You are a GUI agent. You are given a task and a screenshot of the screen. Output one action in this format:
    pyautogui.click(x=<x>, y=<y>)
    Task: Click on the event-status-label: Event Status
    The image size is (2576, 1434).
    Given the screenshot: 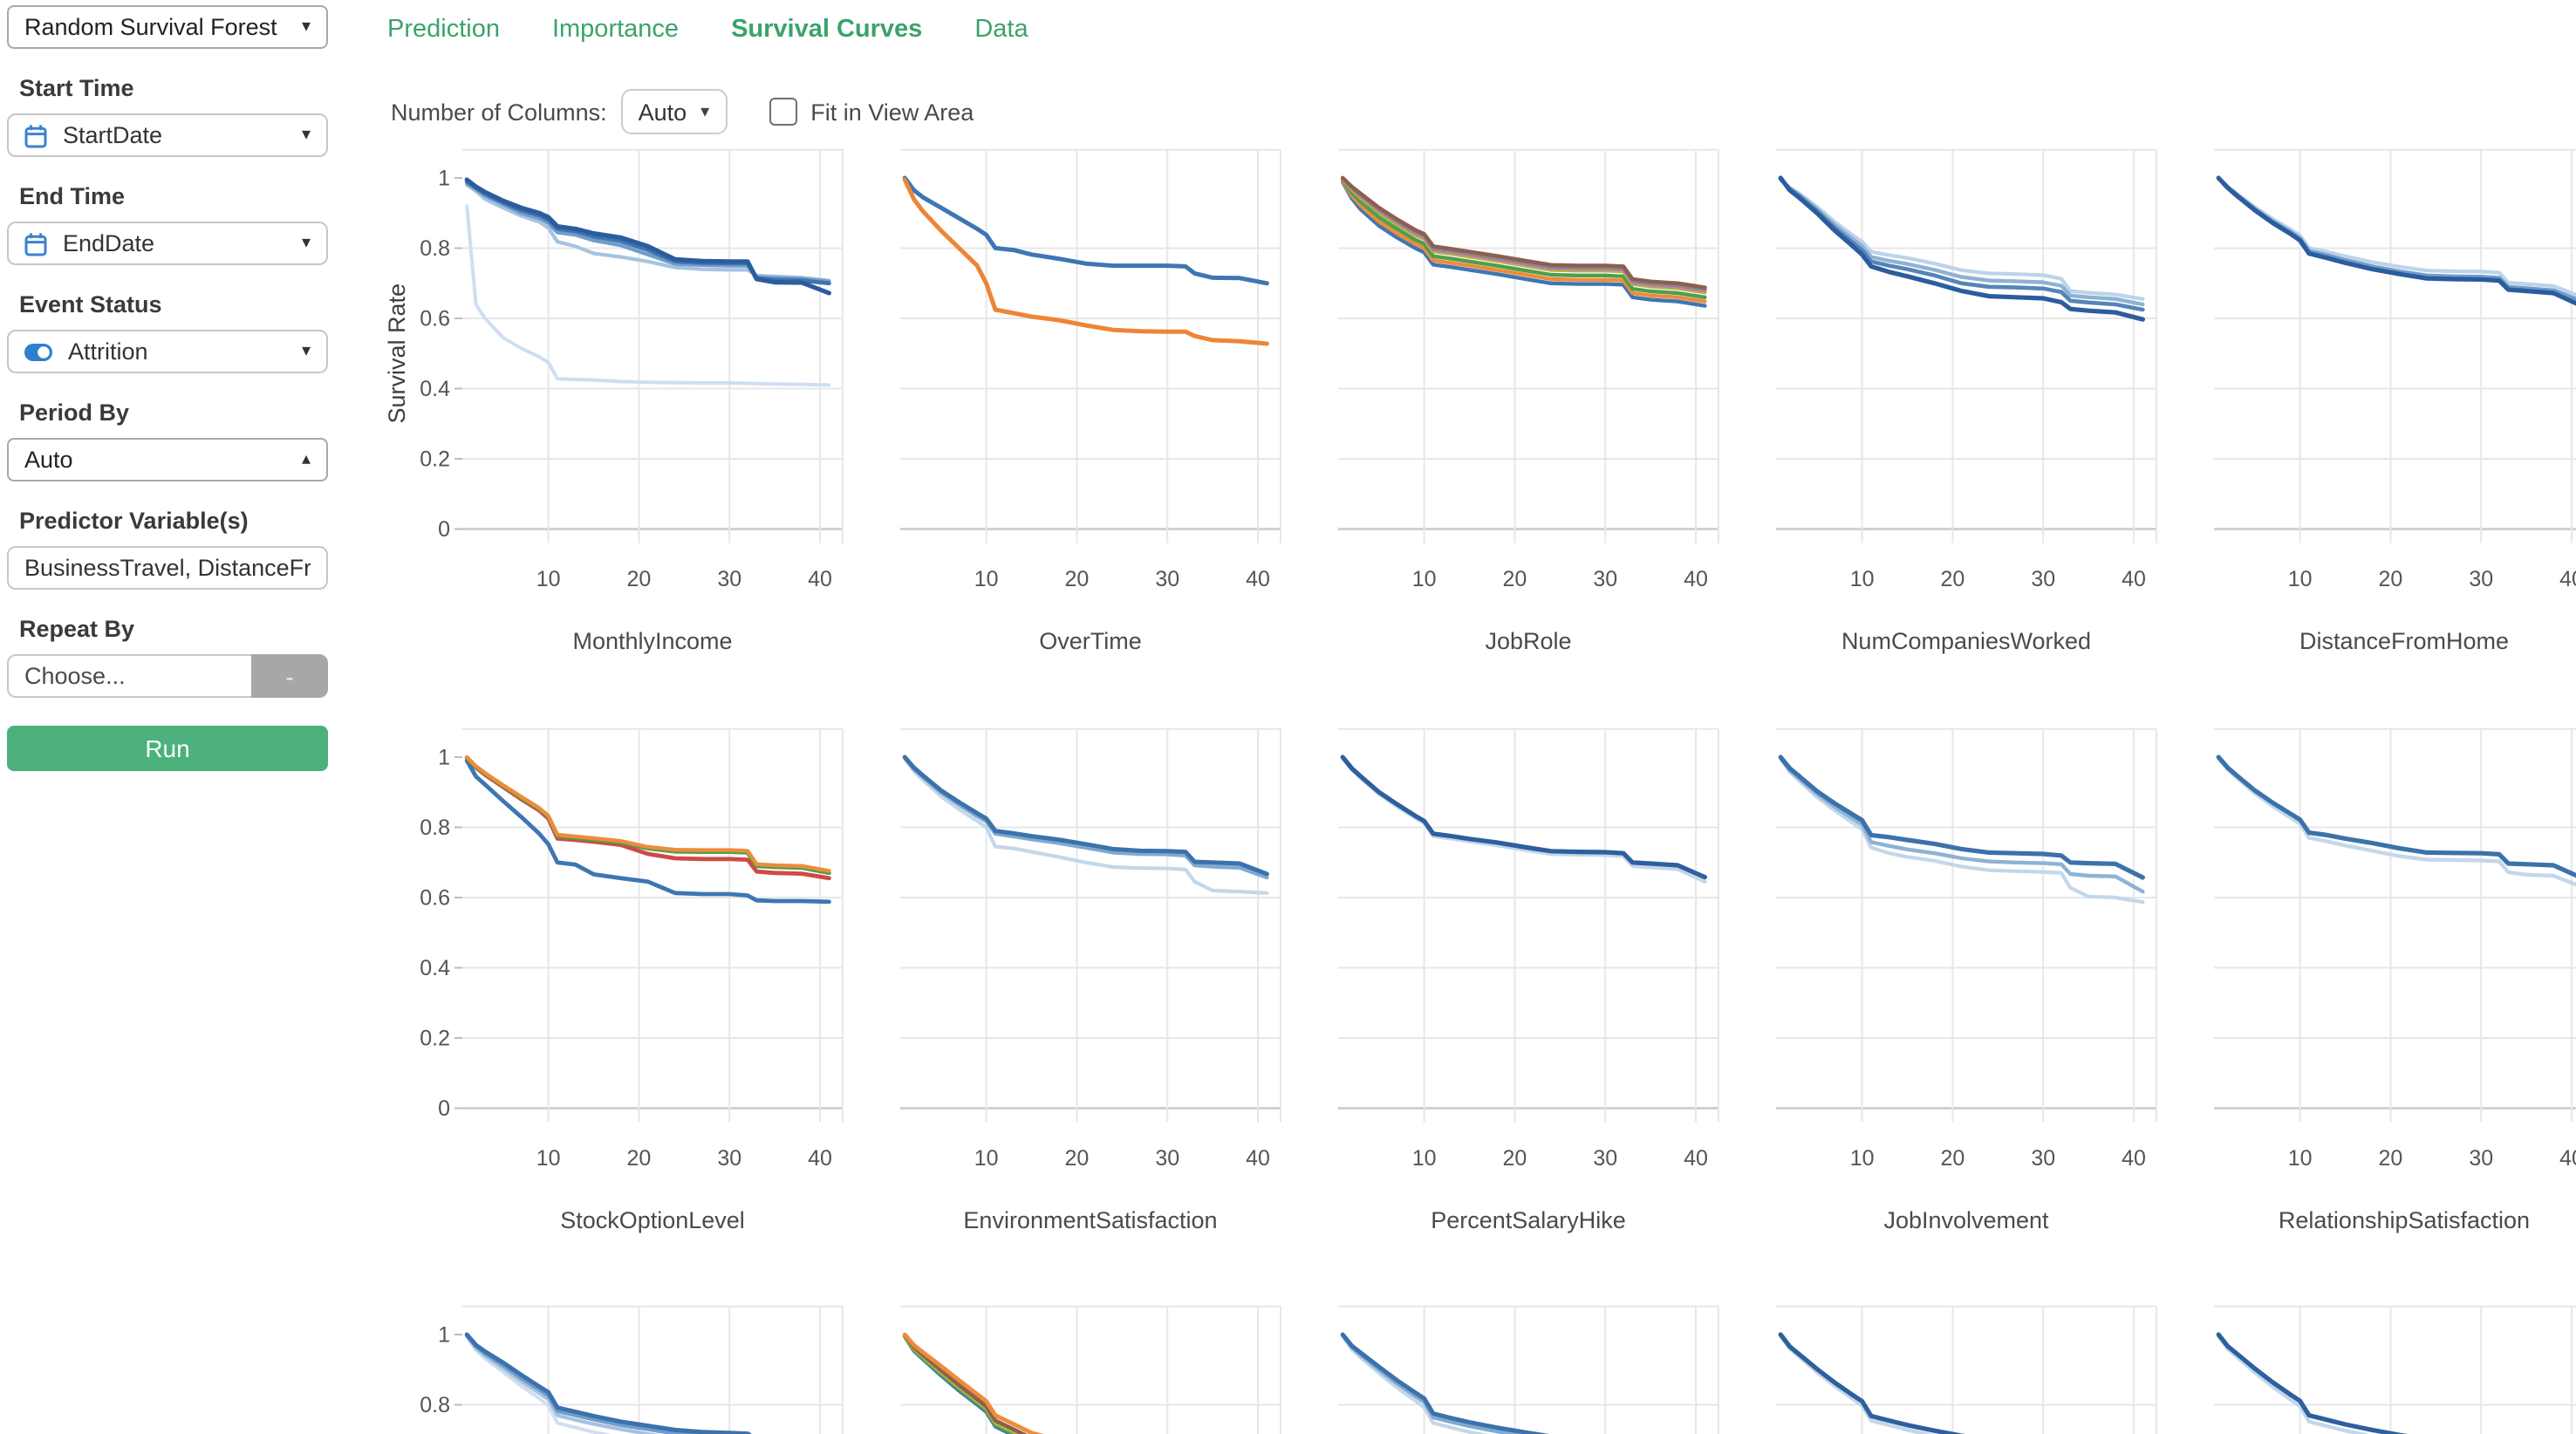 What is the action you would take?
    pyautogui.click(x=90, y=304)
    